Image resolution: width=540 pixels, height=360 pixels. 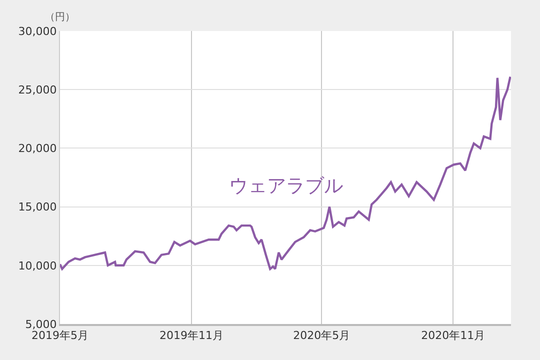 What do you see at coordinates (60, 335) in the screenshot?
I see `x-tick-label: 2019年5月` at bounding box center [60, 335].